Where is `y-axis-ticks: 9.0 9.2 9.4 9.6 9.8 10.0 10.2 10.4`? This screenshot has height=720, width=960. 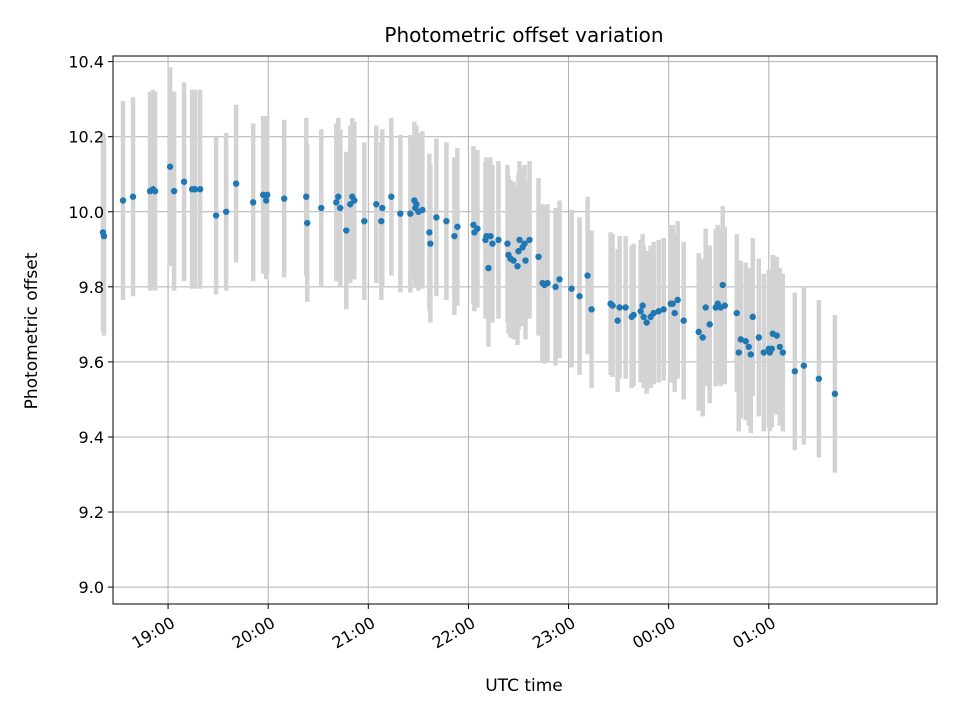 y-axis-ticks: 9.0 9.2 9.4 9.6 9.8 10.0 10.2 10.4 is located at coordinates (90, 325).